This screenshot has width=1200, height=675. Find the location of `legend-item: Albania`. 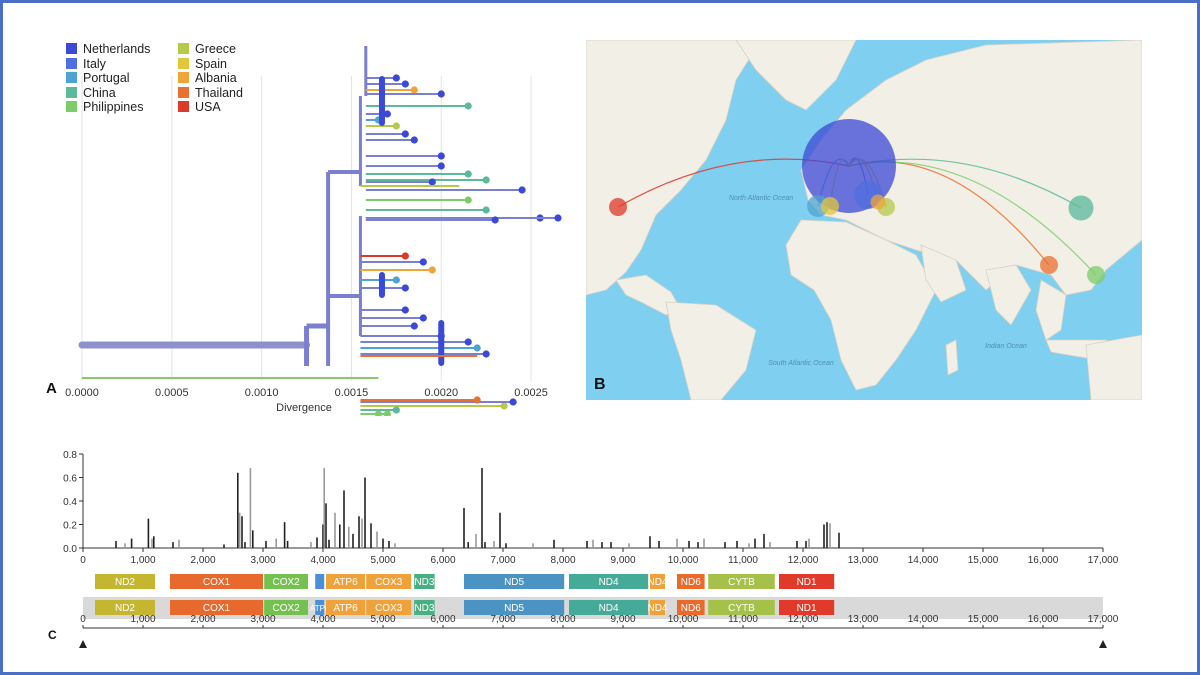

legend-item: Albania is located at coordinates (210, 78).